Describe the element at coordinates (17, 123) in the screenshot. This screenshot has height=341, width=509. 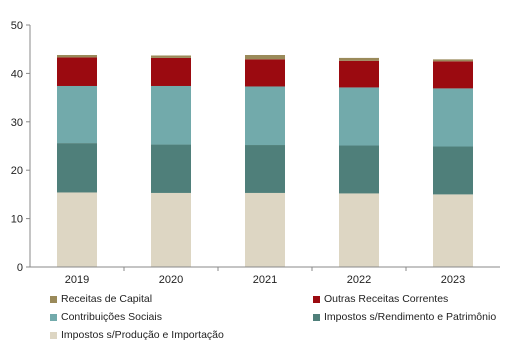
I see `y-tick-label: 30` at that location.